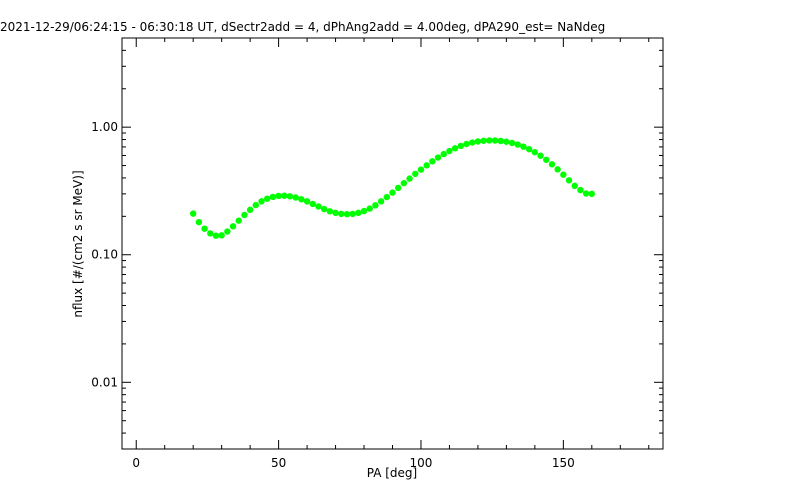 The width and height of the screenshot is (800, 500). Describe the element at coordinates (104, 255) in the screenshot. I see `y-tick-label: 0.10` at that location.